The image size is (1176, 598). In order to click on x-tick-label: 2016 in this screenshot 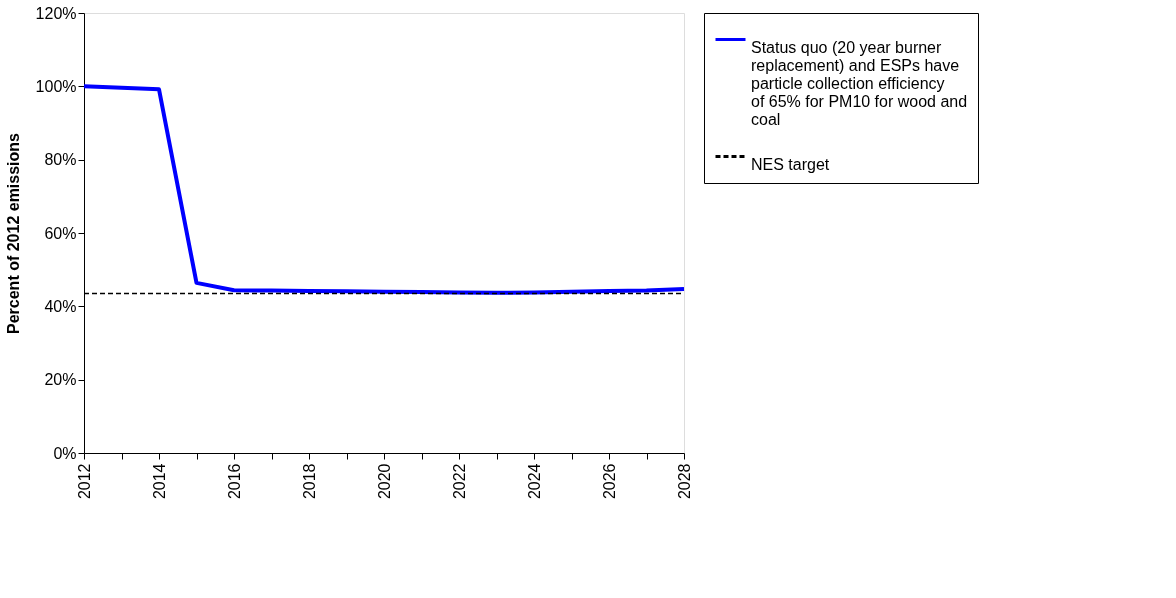, I will do `click(234, 481)`.